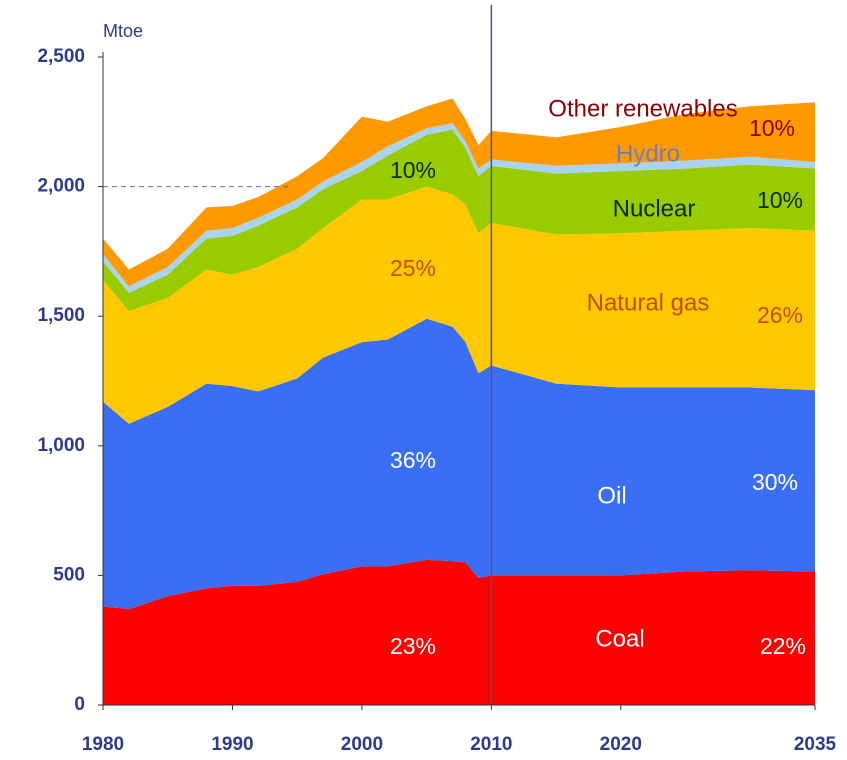  I want to click on y-tick-label: 500, so click(69, 574).